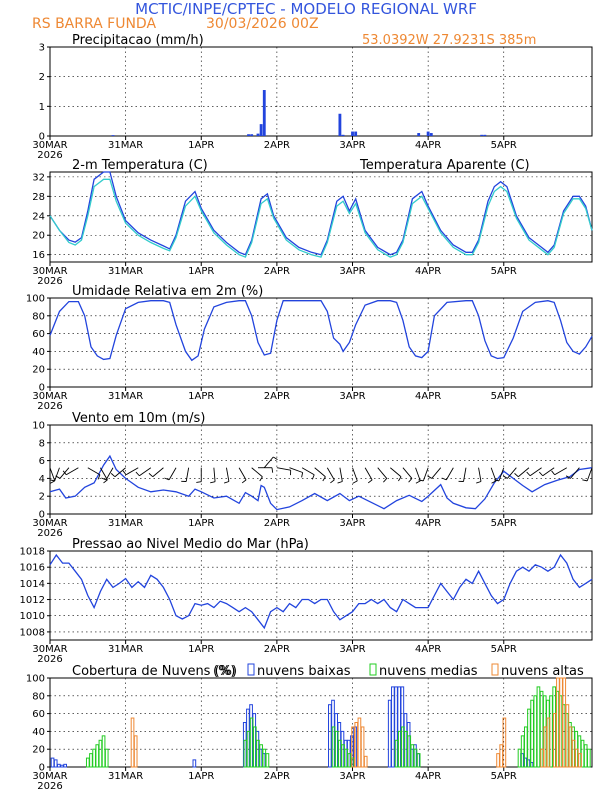  What do you see at coordinates (251, 669) in the screenshot?
I see `legend-swatch` at bounding box center [251, 669].